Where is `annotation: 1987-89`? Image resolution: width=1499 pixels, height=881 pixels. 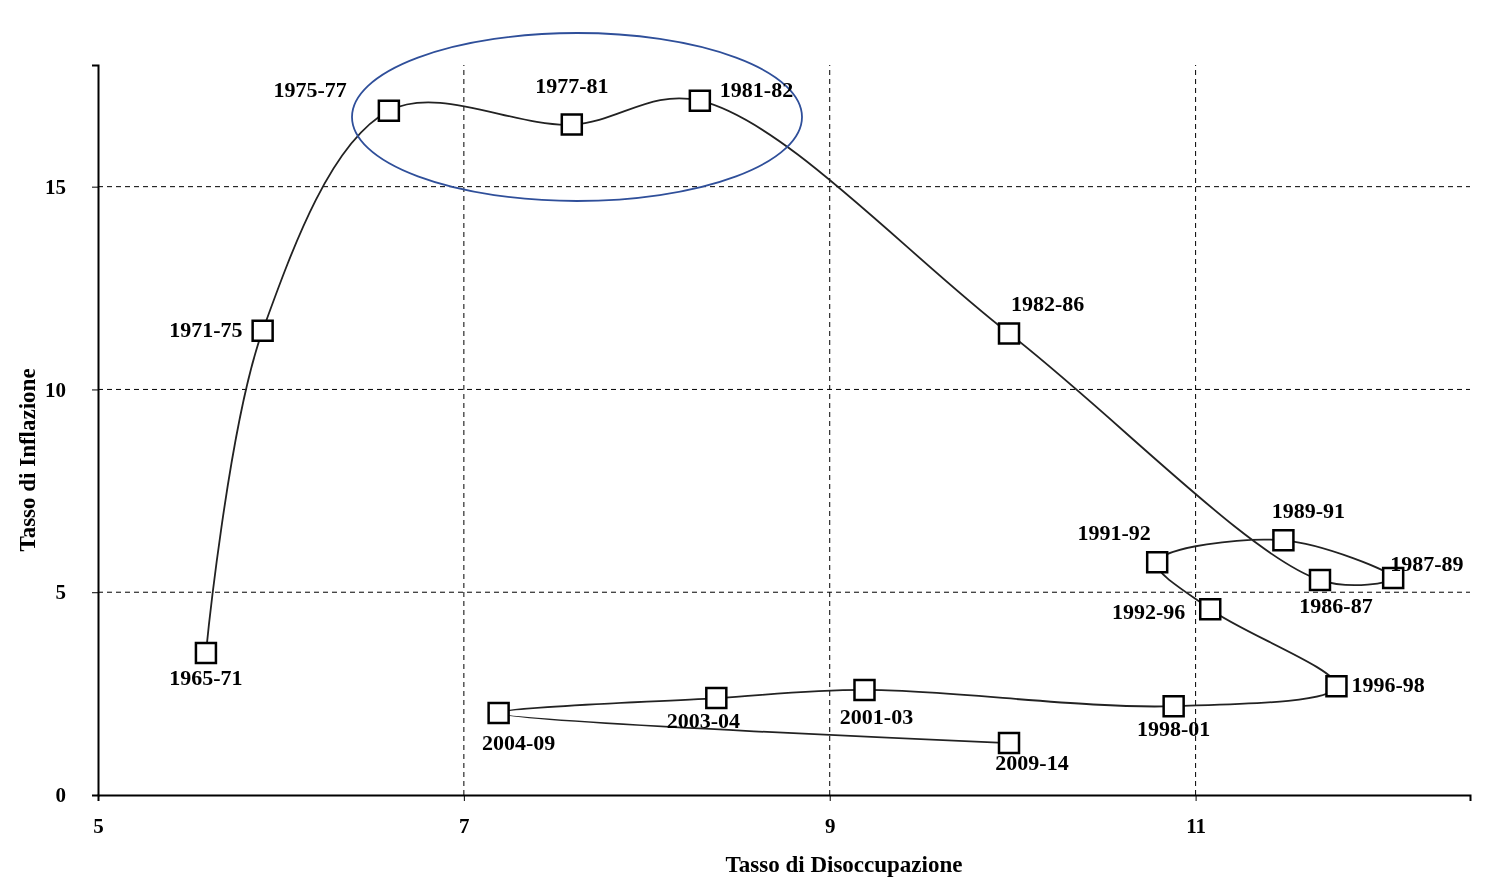 annotation: 1987-89 is located at coordinates (1427, 564).